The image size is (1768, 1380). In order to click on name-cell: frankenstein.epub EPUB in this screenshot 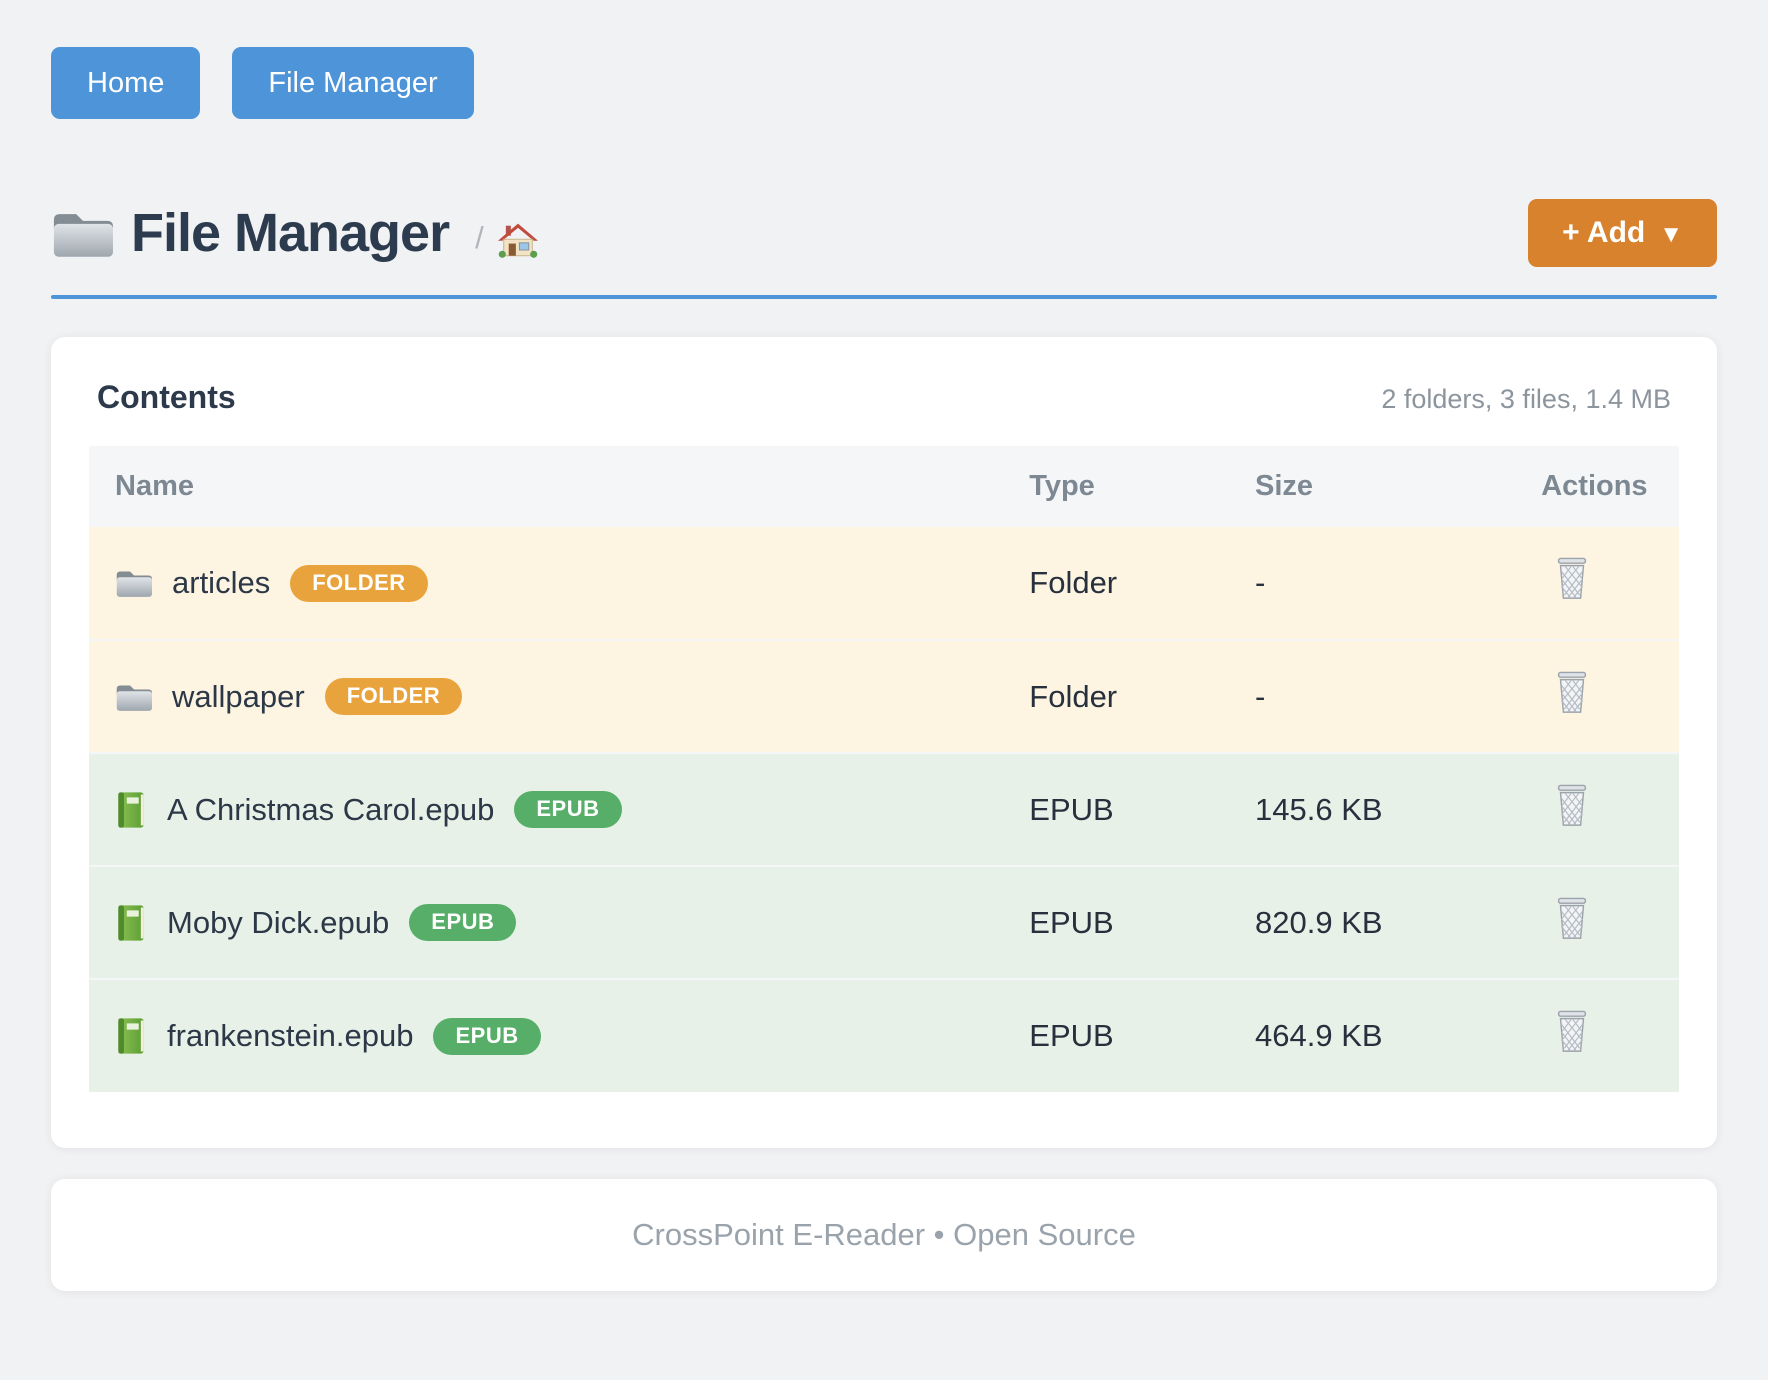, I will do `click(546, 1035)`.